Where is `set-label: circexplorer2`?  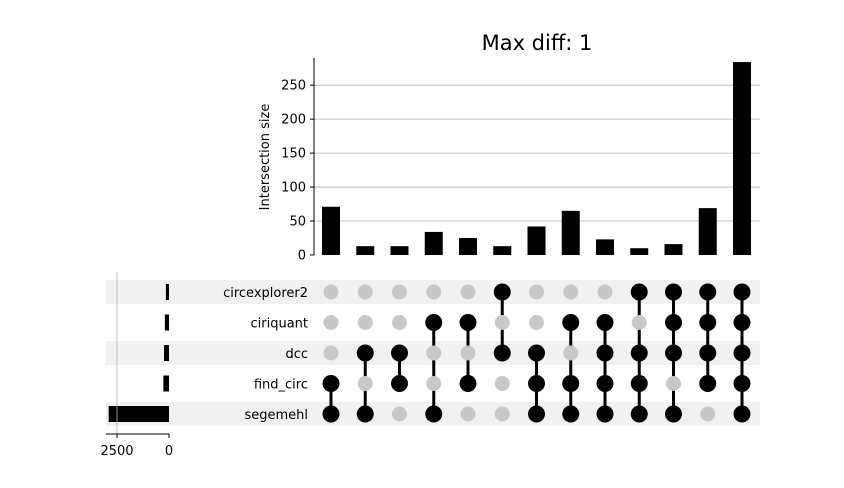
set-label: circexplorer2 is located at coordinates (265, 293).